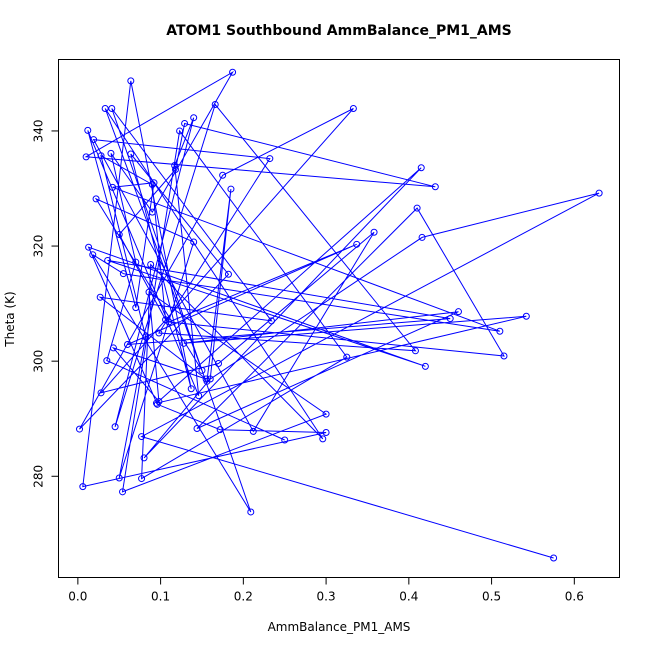 The width and height of the screenshot is (650, 650). What do you see at coordinates (10, 319) in the screenshot?
I see `y-axis-label: Theta (K)` at bounding box center [10, 319].